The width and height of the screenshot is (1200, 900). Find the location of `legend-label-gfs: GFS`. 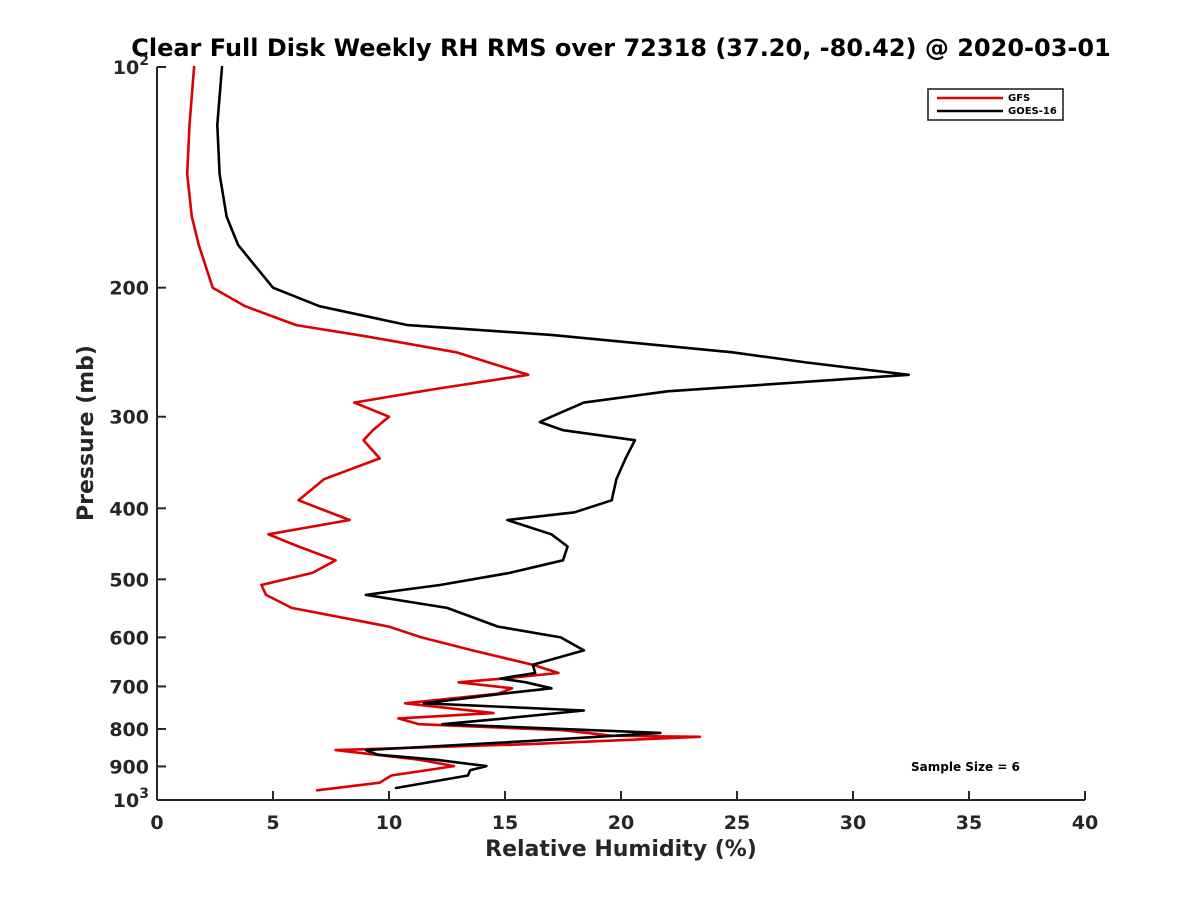

legend-label-gfs: GFS is located at coordinates (1019, 98).